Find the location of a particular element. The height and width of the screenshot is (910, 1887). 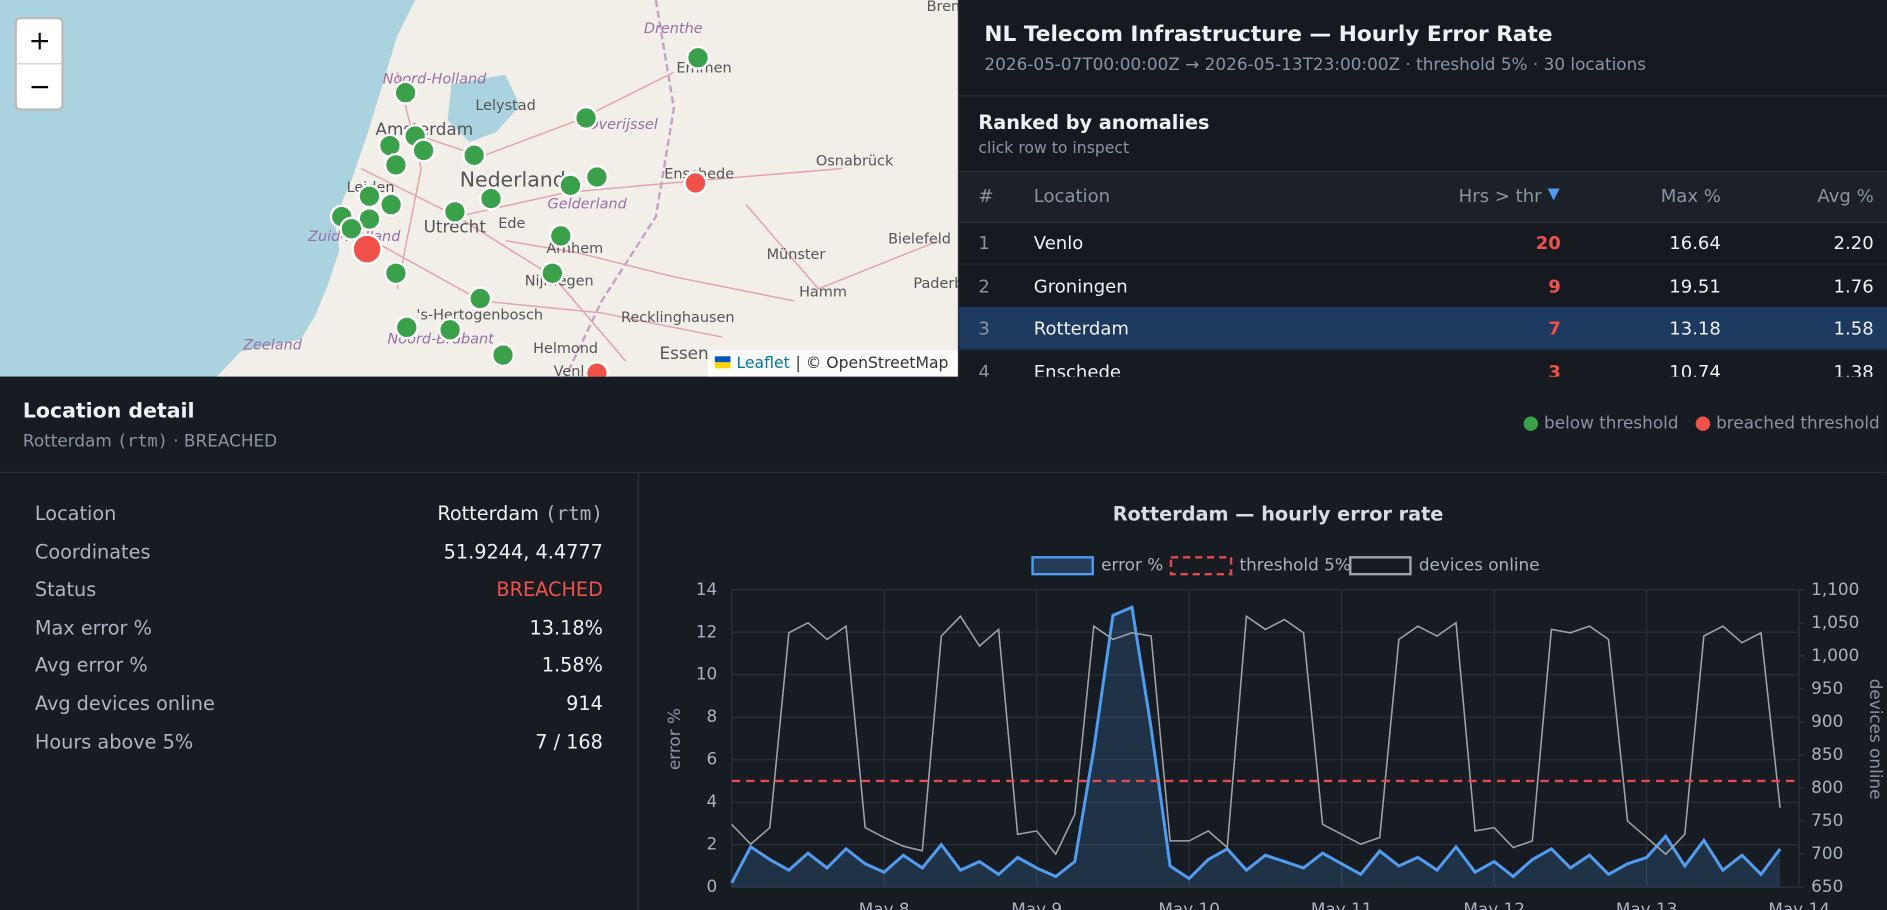

divider is located at coordinates (1423, 96).